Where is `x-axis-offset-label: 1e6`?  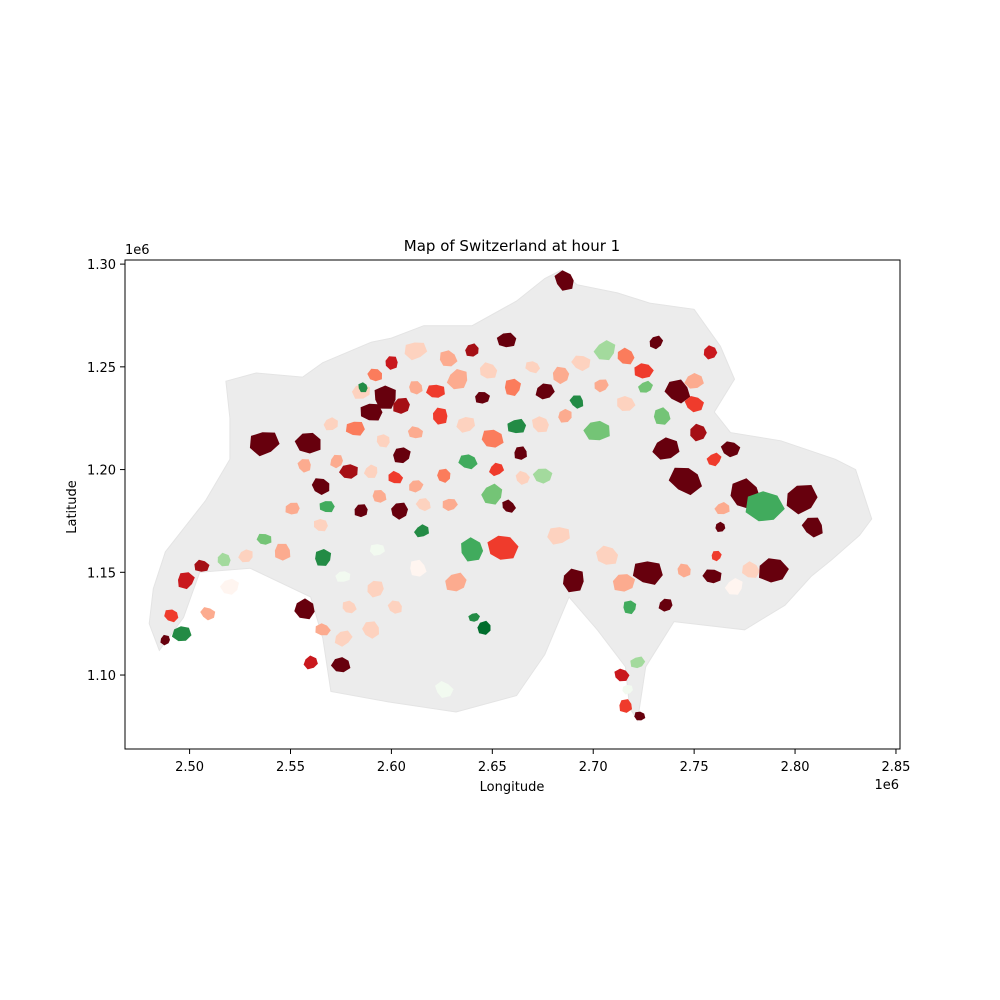
x-axis-offset-label: 1e6 is located at coordinates (886, 785).